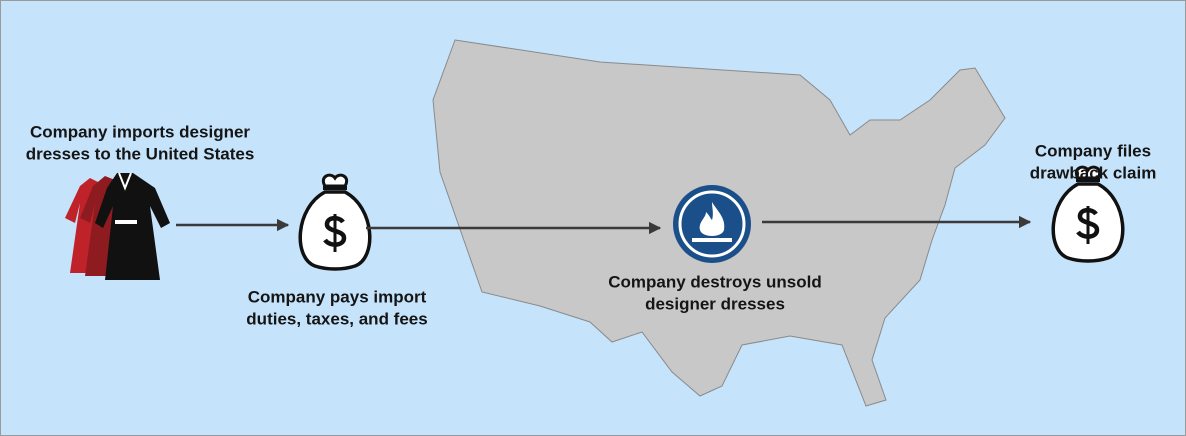  What do you see at coordinates (712, 224) in the screenshot?
I see `fire-icon` at bounding box center [712, 224].